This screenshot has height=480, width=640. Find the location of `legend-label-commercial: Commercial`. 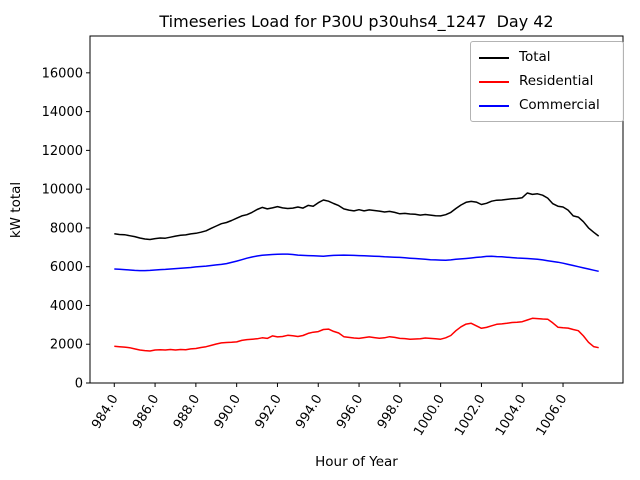

legend-label-commercial: Commercial is located at coordinates (559, 105).